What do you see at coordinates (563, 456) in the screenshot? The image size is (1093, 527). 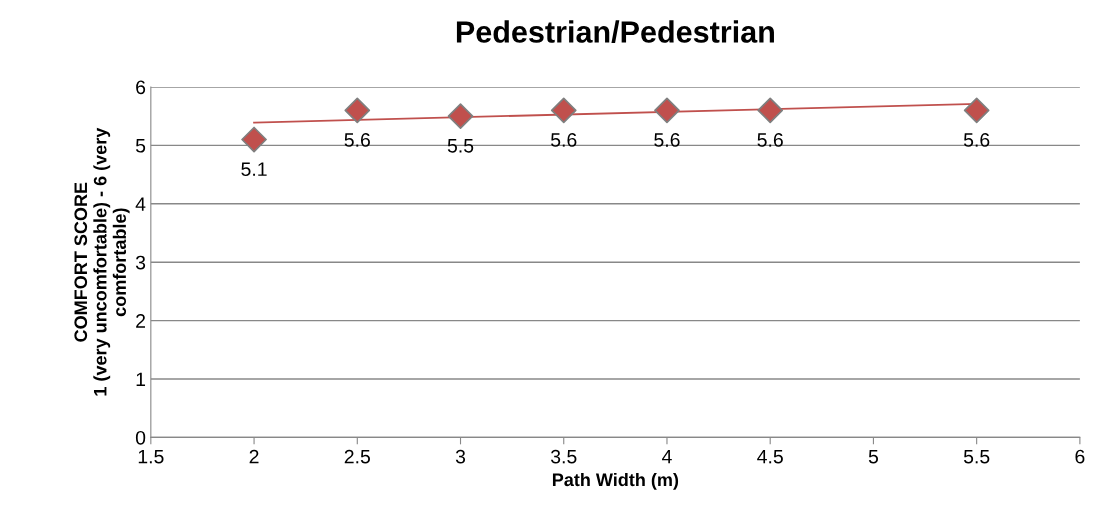 I see `x-tick-label: 3.5` at bounding box center [563, 456].